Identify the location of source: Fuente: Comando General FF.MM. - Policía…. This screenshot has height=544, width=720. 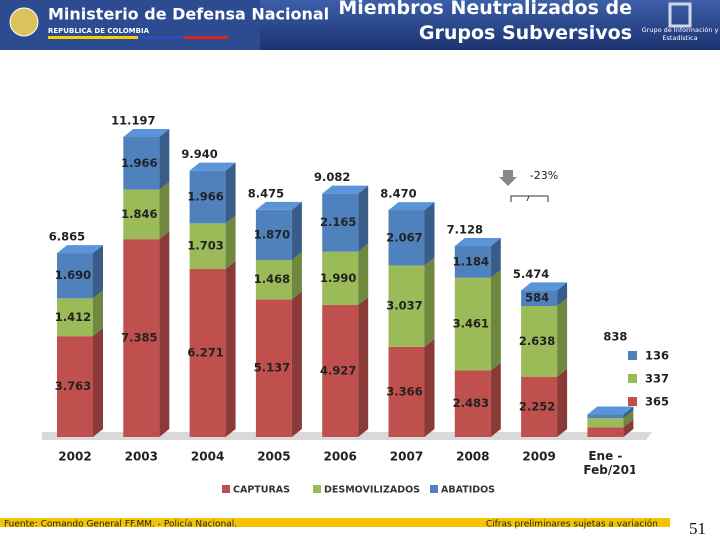
(120, 525).